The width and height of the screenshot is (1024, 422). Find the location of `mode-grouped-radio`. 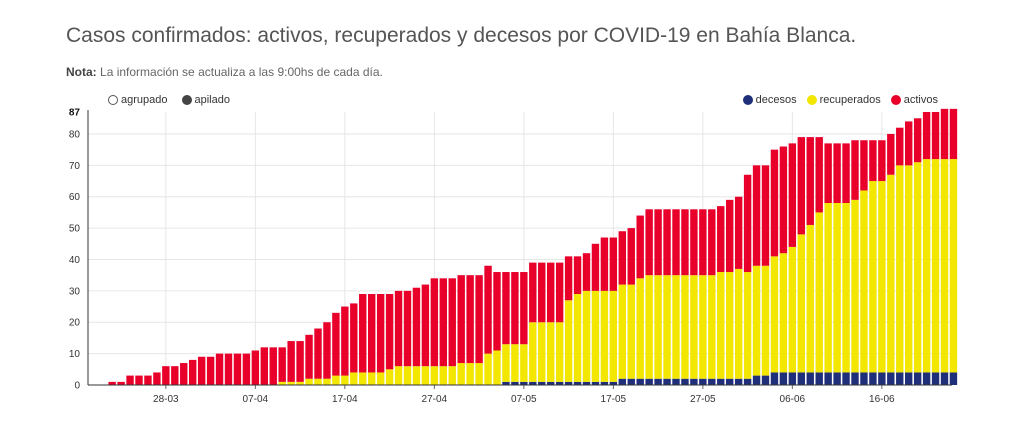

mode-grouped-radio is located at coordinates (113, 100).